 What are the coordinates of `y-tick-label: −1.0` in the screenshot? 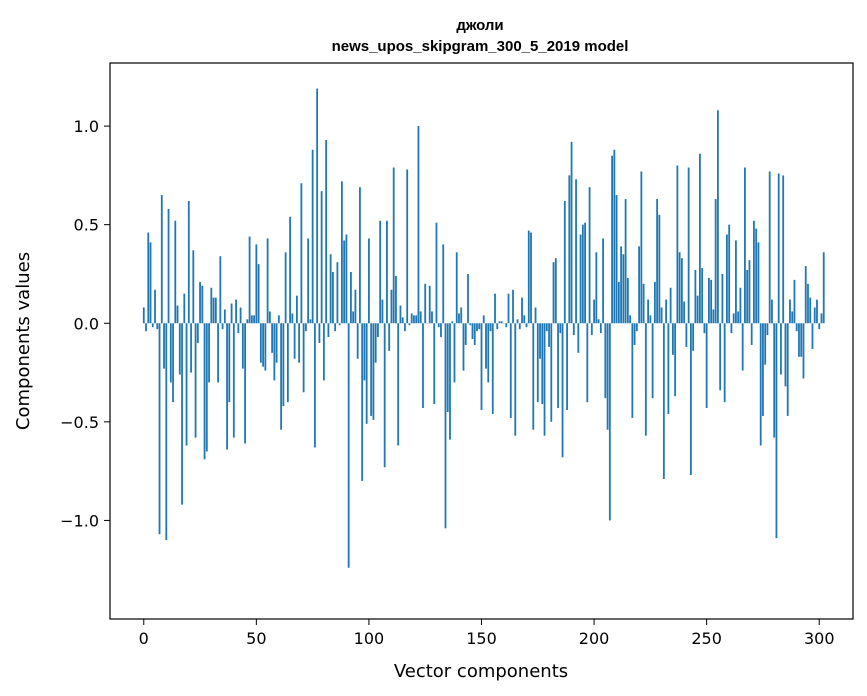 It's located at (79, 520).